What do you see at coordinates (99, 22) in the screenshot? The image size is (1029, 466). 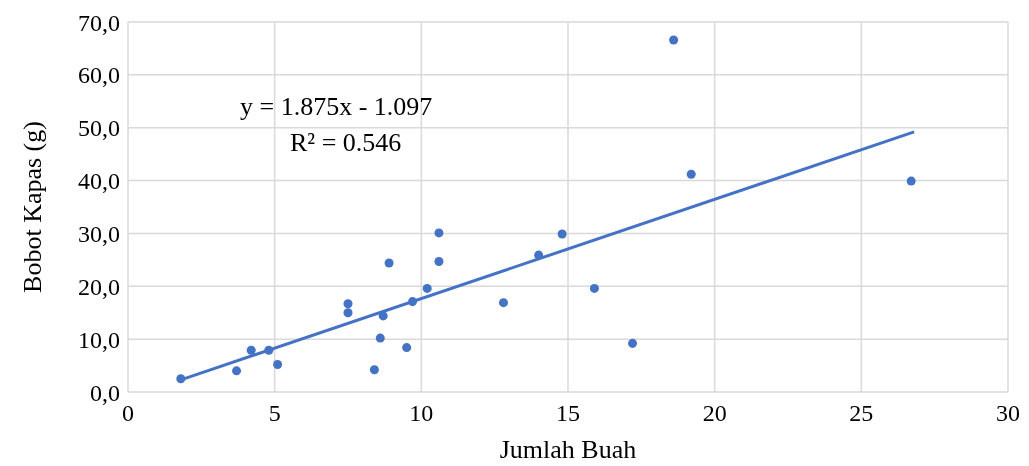 I see `y-tick-label: 70,0` at bounding box center [99, 22].